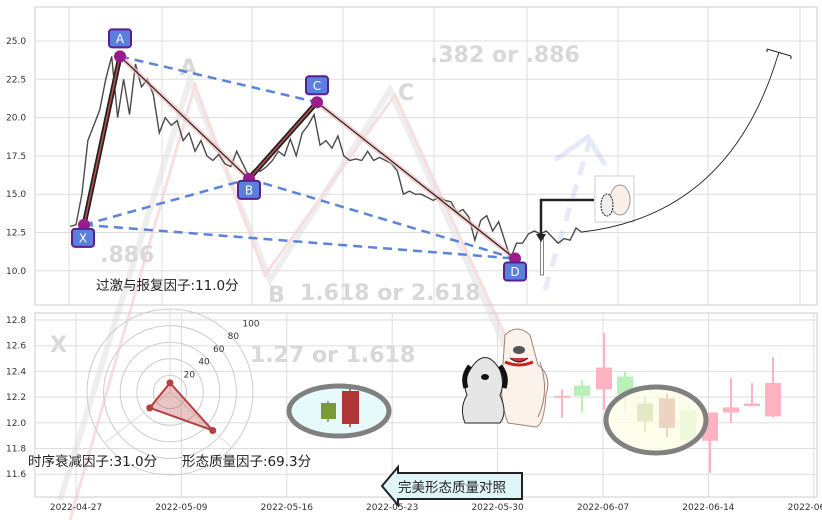 The image size is (822, 524). I want to click on pattern-label: D, so click(514, 272).